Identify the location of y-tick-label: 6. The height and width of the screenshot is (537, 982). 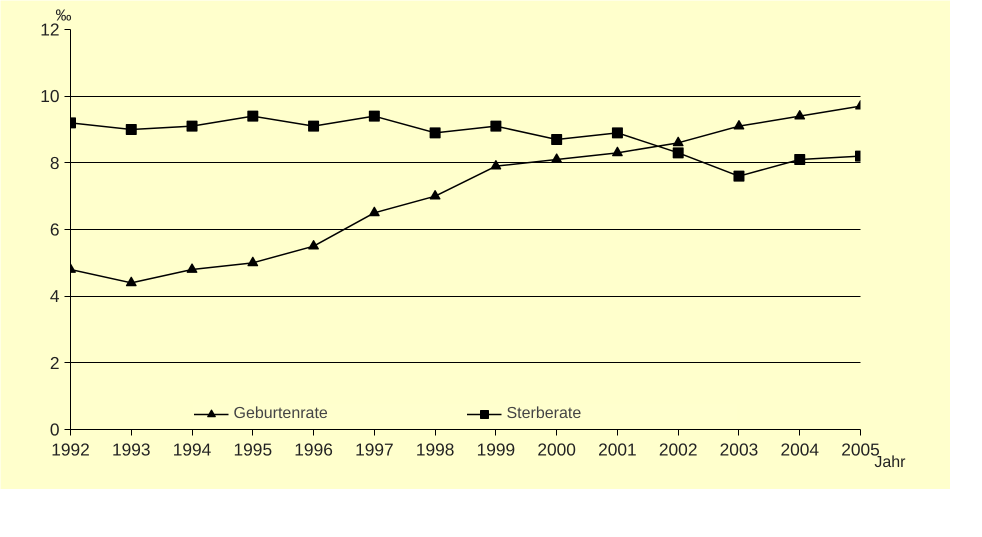
(55, 230).